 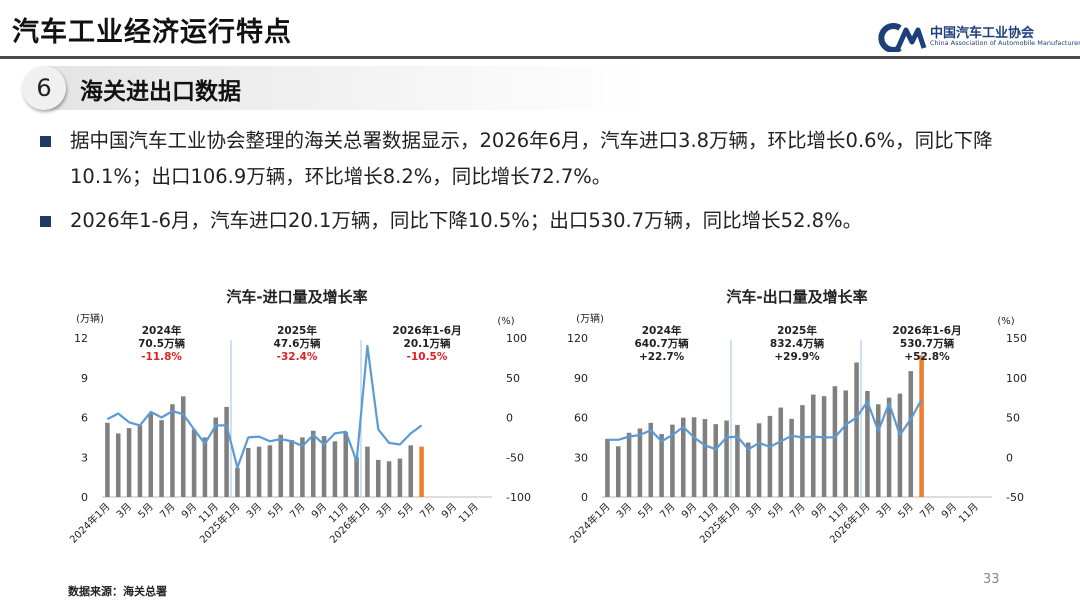 What do you see at coordinates (84, 418) in the screenshot?
I see `left-tick-label: 6` at bounding box center [84, 418].